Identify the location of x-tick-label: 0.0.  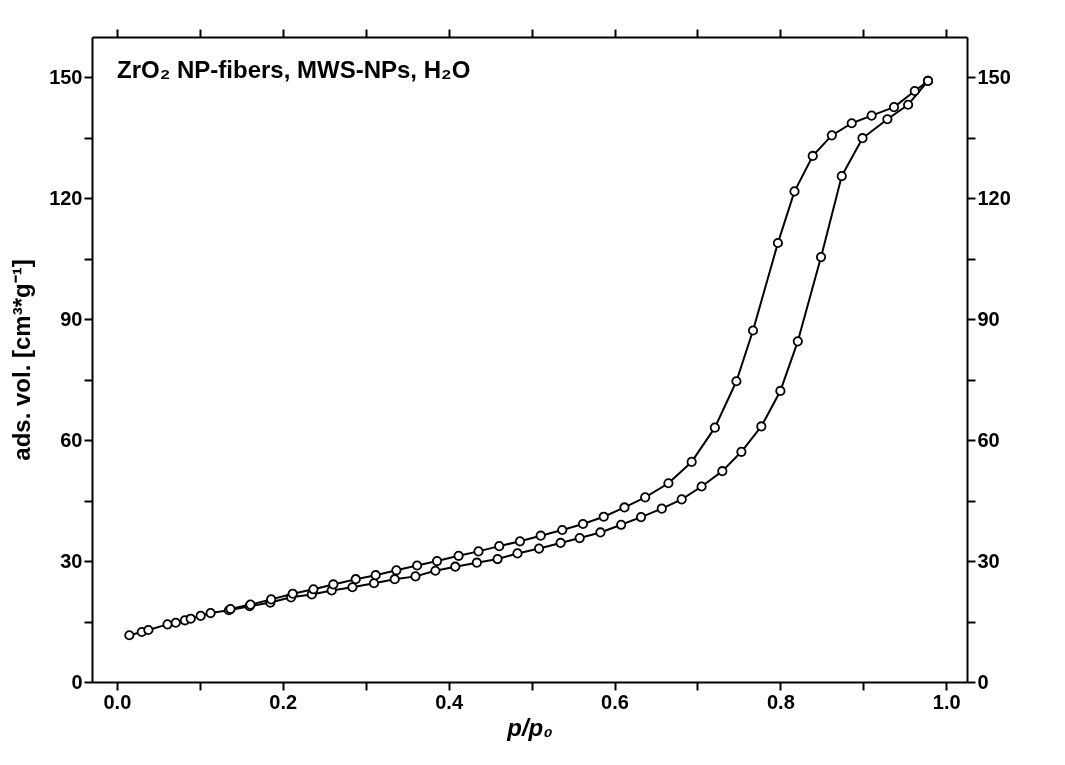
(117, 701).